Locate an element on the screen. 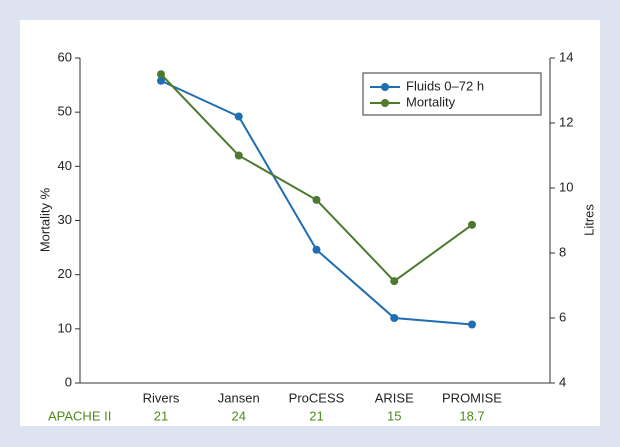  legend-label: Mortality is located at coordinates (431, 101).